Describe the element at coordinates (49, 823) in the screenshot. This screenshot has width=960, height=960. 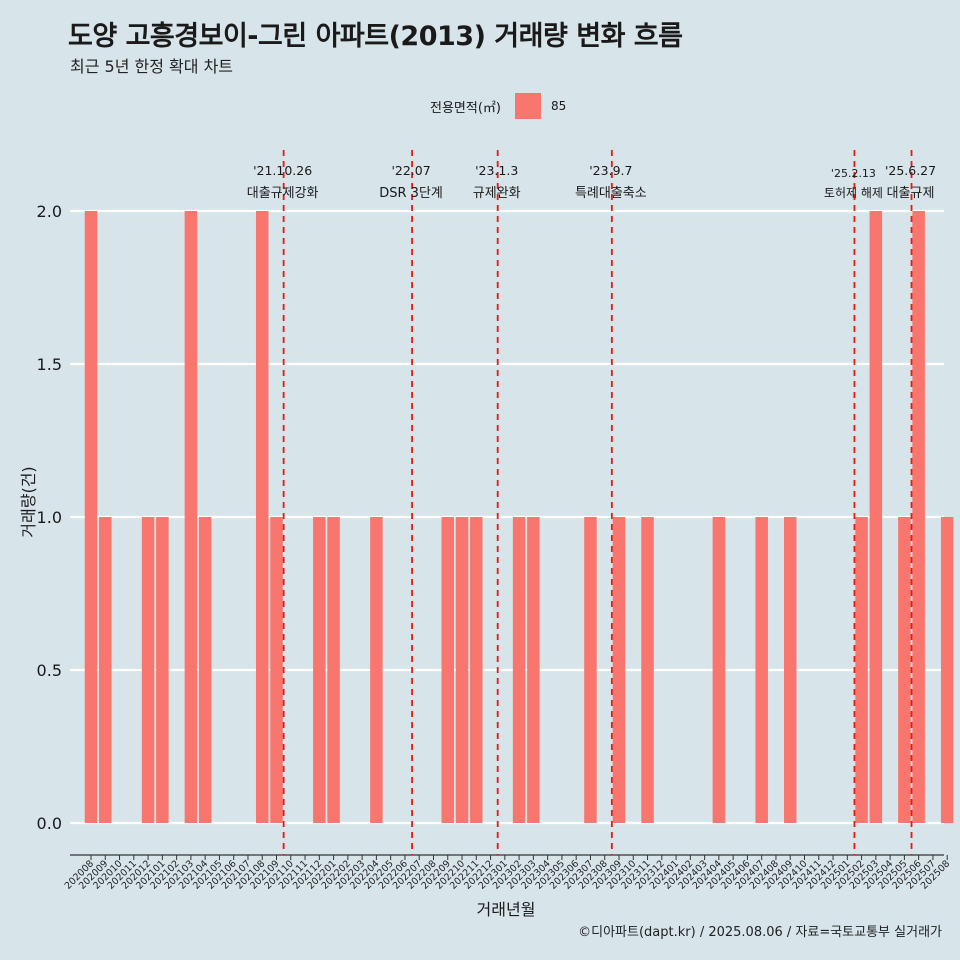
I see `y-tick-label: 0.0` at that location.